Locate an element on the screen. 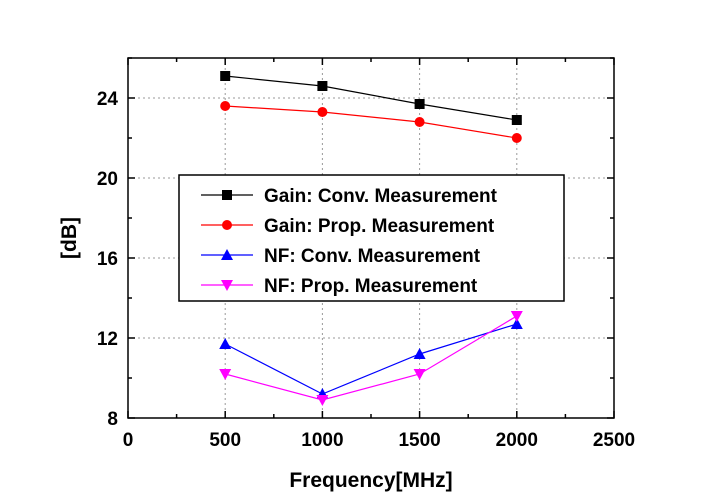 Image resolution: width=716 pixels, height=504 pixels. x-tick-label: 2000 is located at coordinates (517, 440).